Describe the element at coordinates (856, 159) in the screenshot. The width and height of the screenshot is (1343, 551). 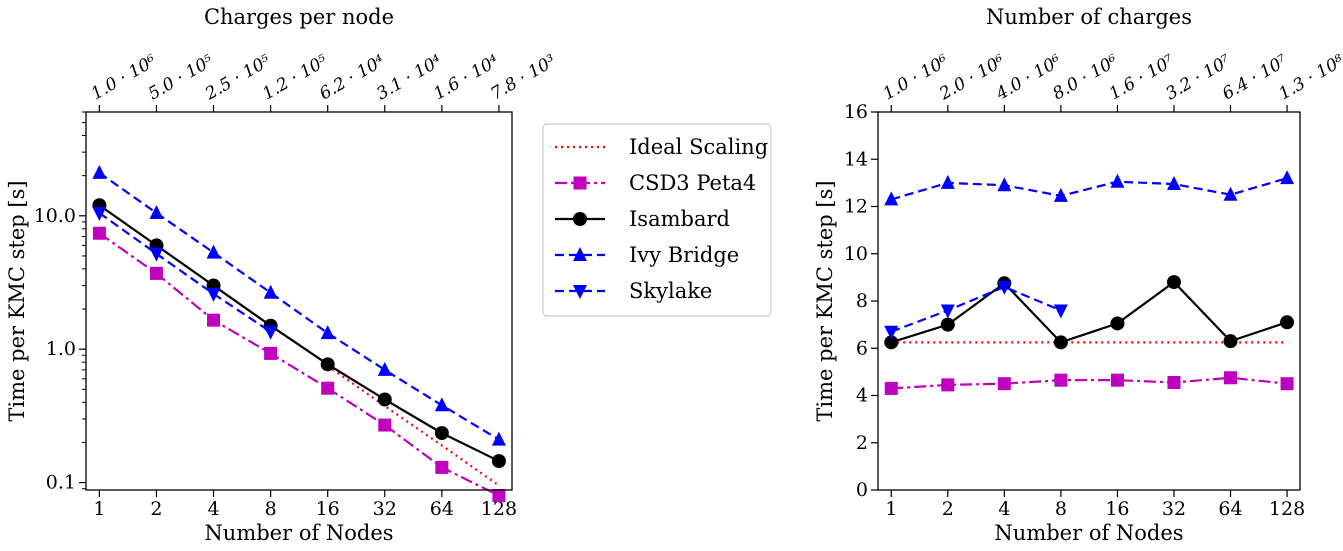
I see `y-tick-label: 14` at that location.